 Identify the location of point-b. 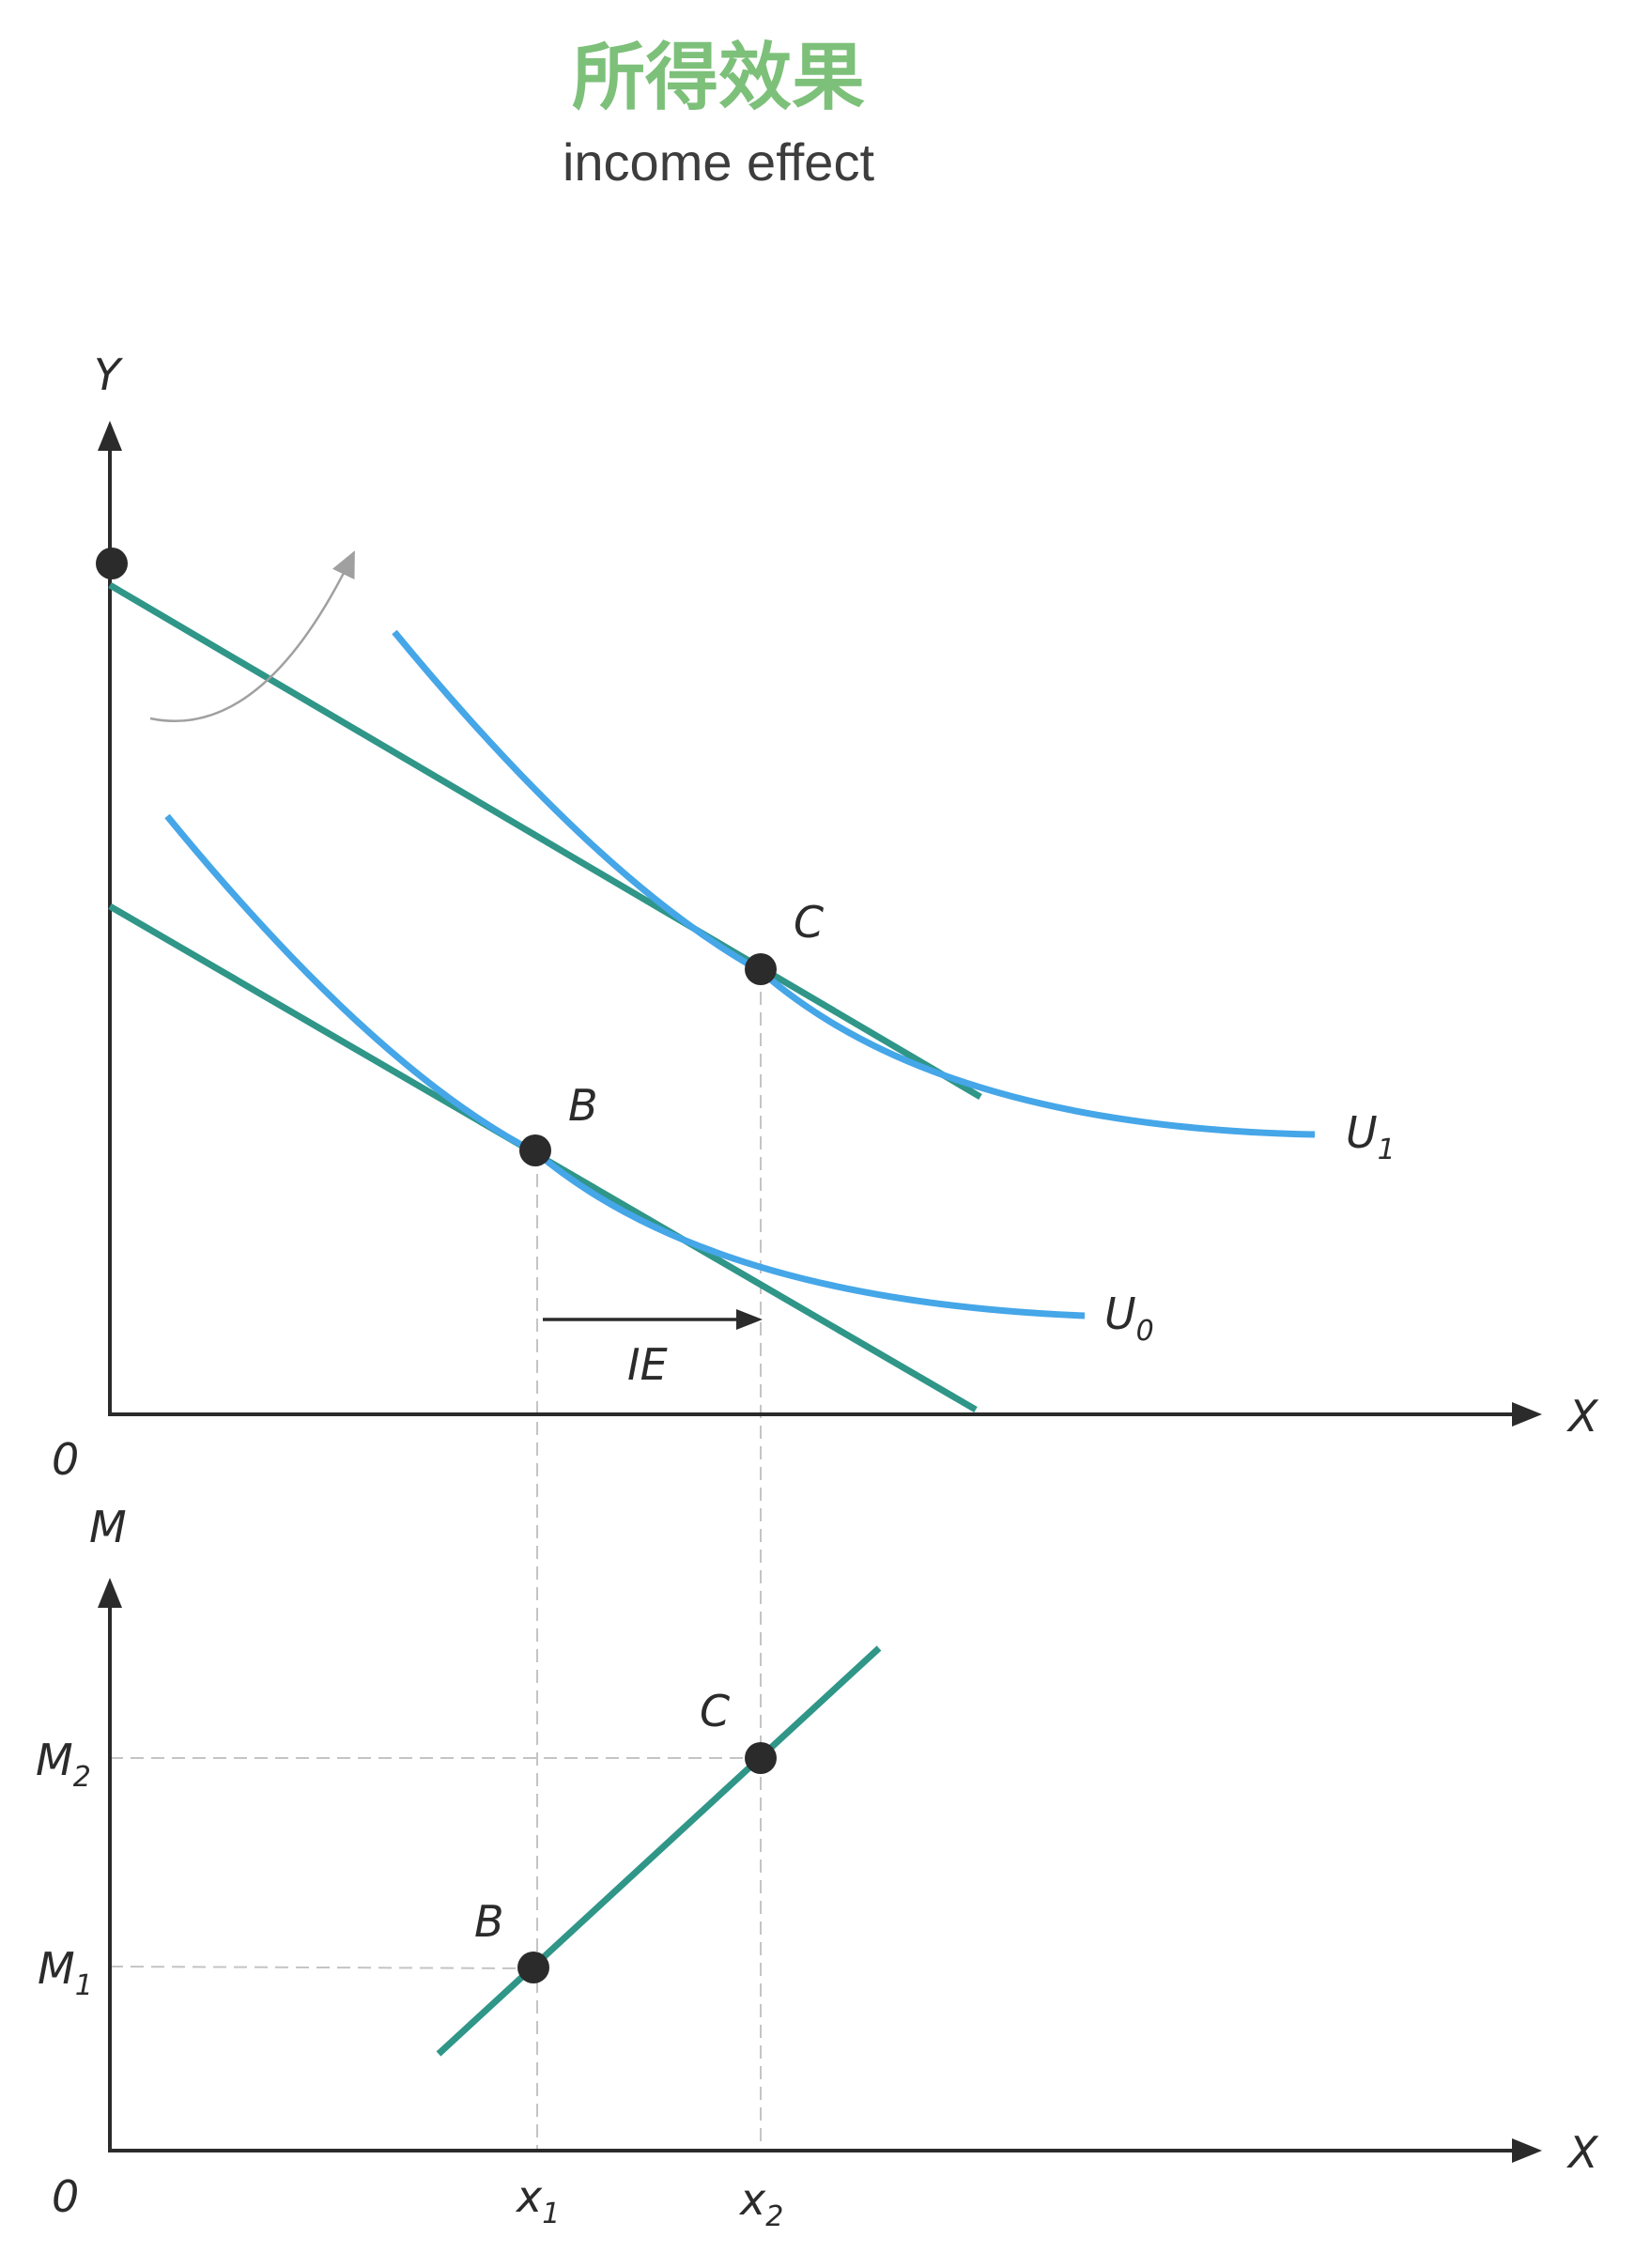
(535, 1150).